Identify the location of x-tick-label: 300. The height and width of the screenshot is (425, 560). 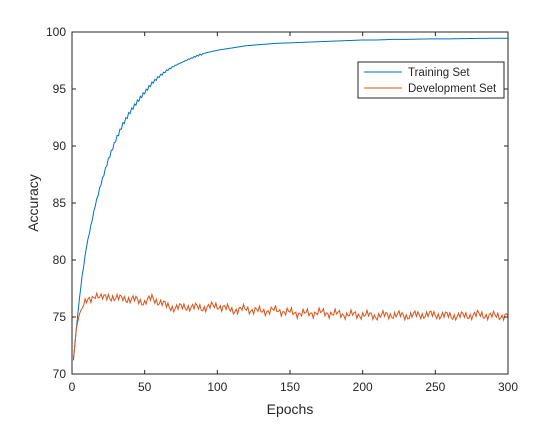
(508, 387).